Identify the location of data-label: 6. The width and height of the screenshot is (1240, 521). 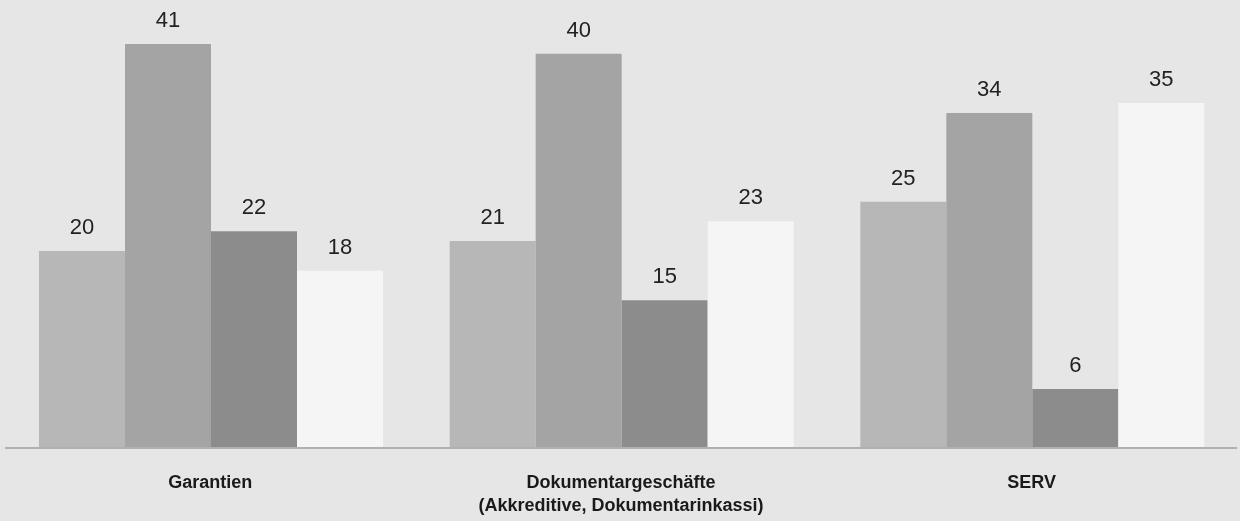
(1075, 364).